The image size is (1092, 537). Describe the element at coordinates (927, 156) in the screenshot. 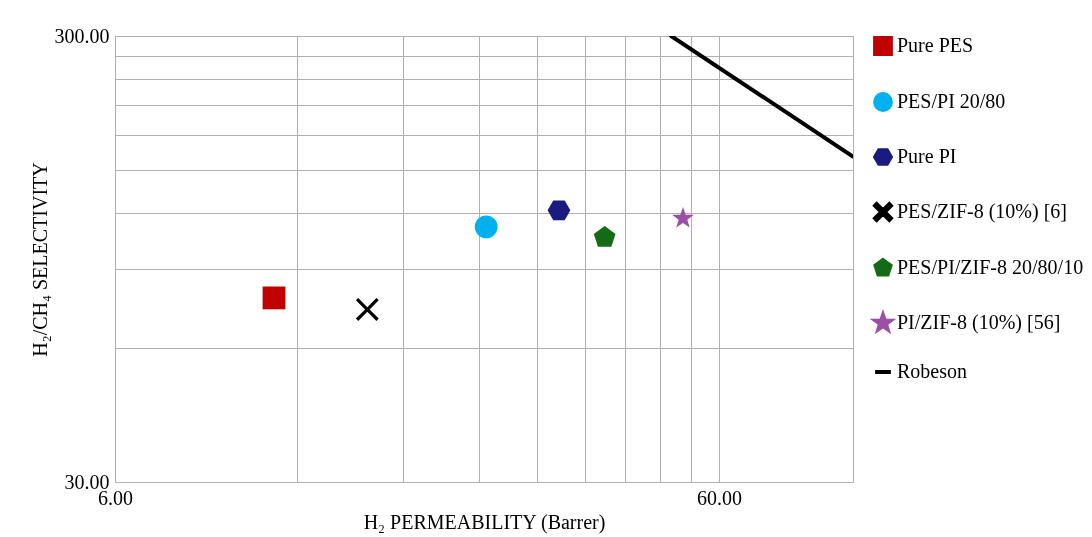

I see `legend-label: Pure PI` at that location.